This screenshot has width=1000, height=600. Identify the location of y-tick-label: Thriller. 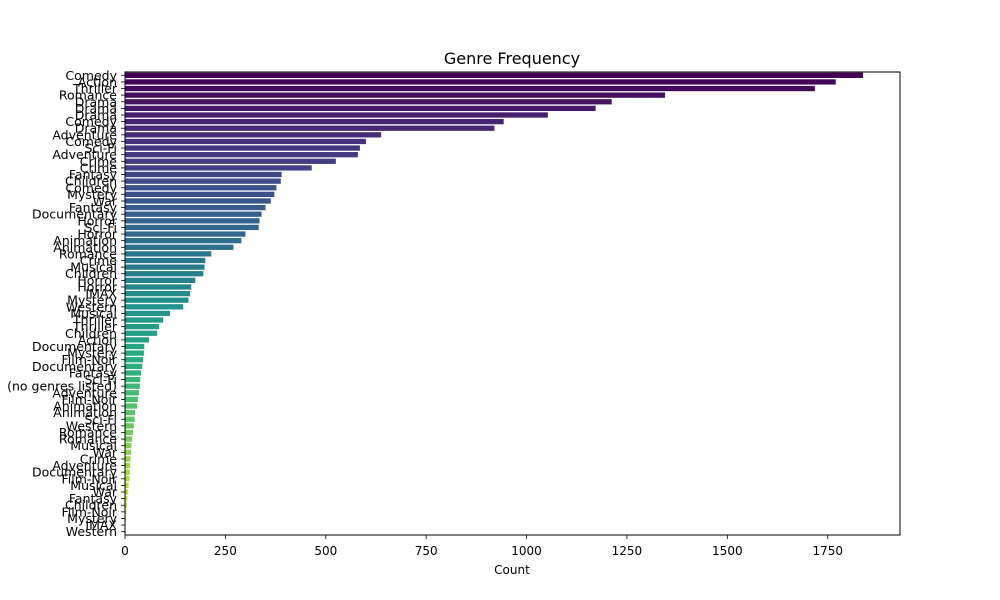
(95, 88).